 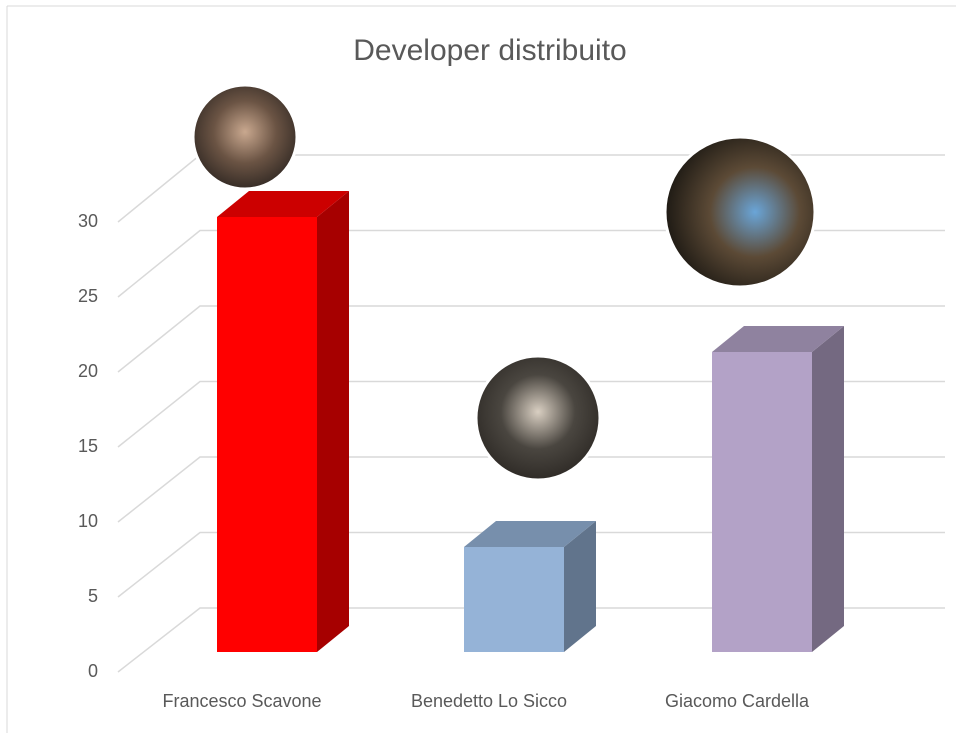 I want to click on y-tick-label: 0, so click(x=93, y=671).